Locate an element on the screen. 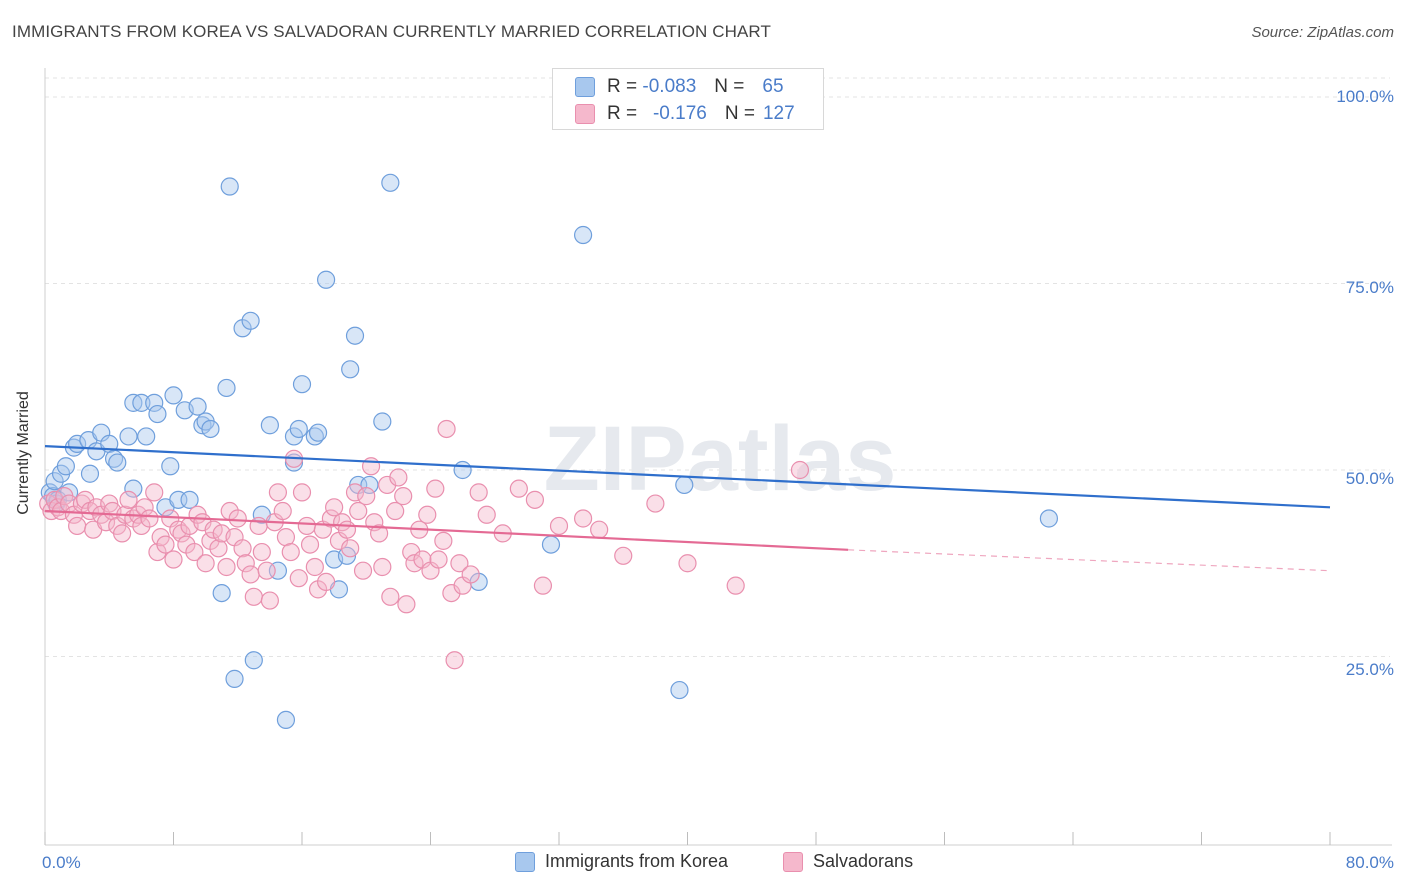 The height and width of the screenshot is (892, 1406). stats-legend: R = -0.083 N = 65 R = -0.176 N = 127 is located at coordinates (688, 99).